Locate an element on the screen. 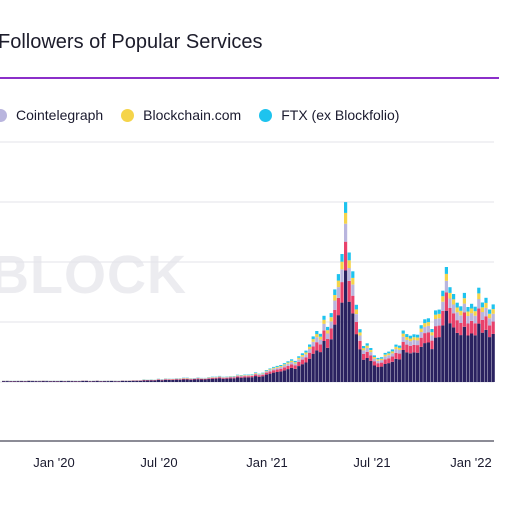  legend-item-cointelegraph: Cointelegraph is located at coordinates (51, 115).